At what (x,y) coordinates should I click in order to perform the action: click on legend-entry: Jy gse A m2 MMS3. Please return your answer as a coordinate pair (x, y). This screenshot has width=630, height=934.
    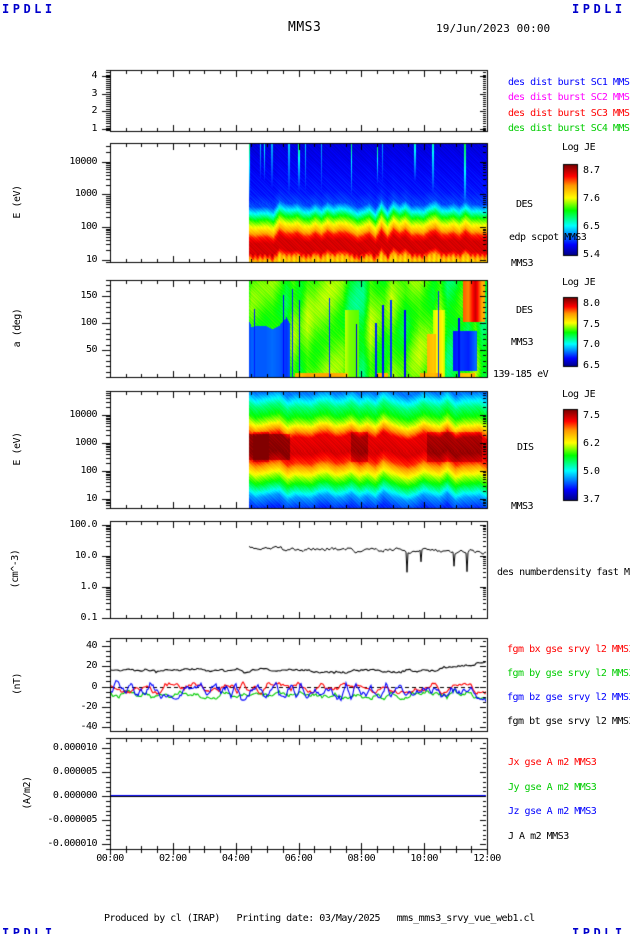
    Looking at the image, I should click on (552, 787).